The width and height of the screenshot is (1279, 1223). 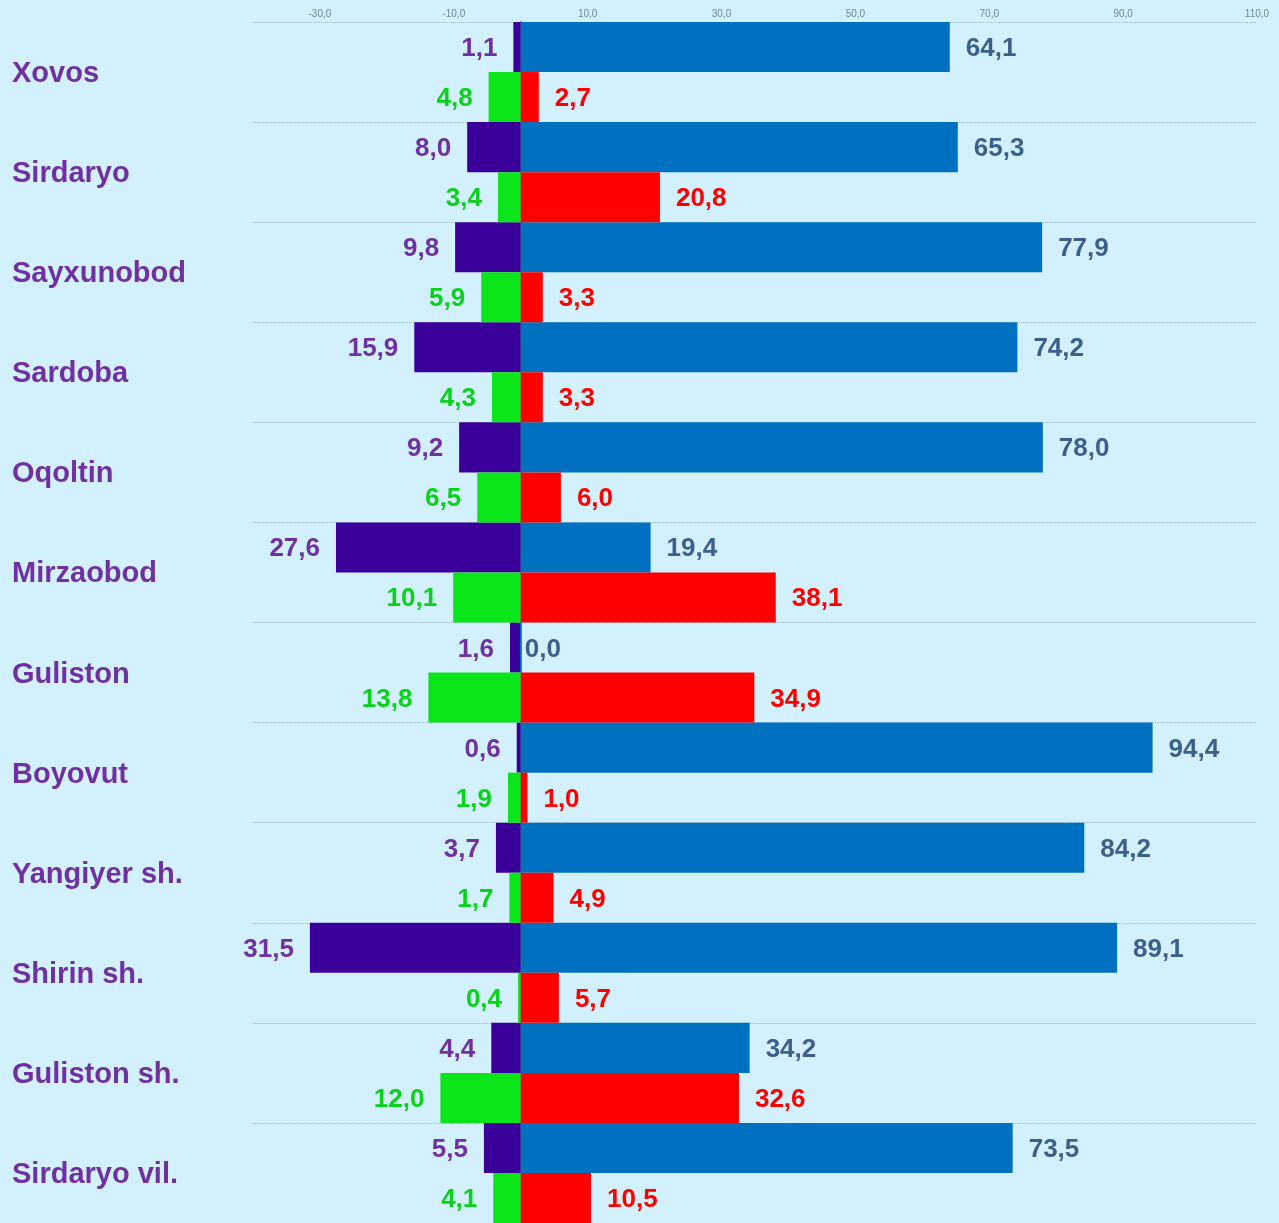 What do you see at coordinates (320, 13) in the screenshot?
I see `x-tick-label: -30,0` at bounding box center [320, 13].